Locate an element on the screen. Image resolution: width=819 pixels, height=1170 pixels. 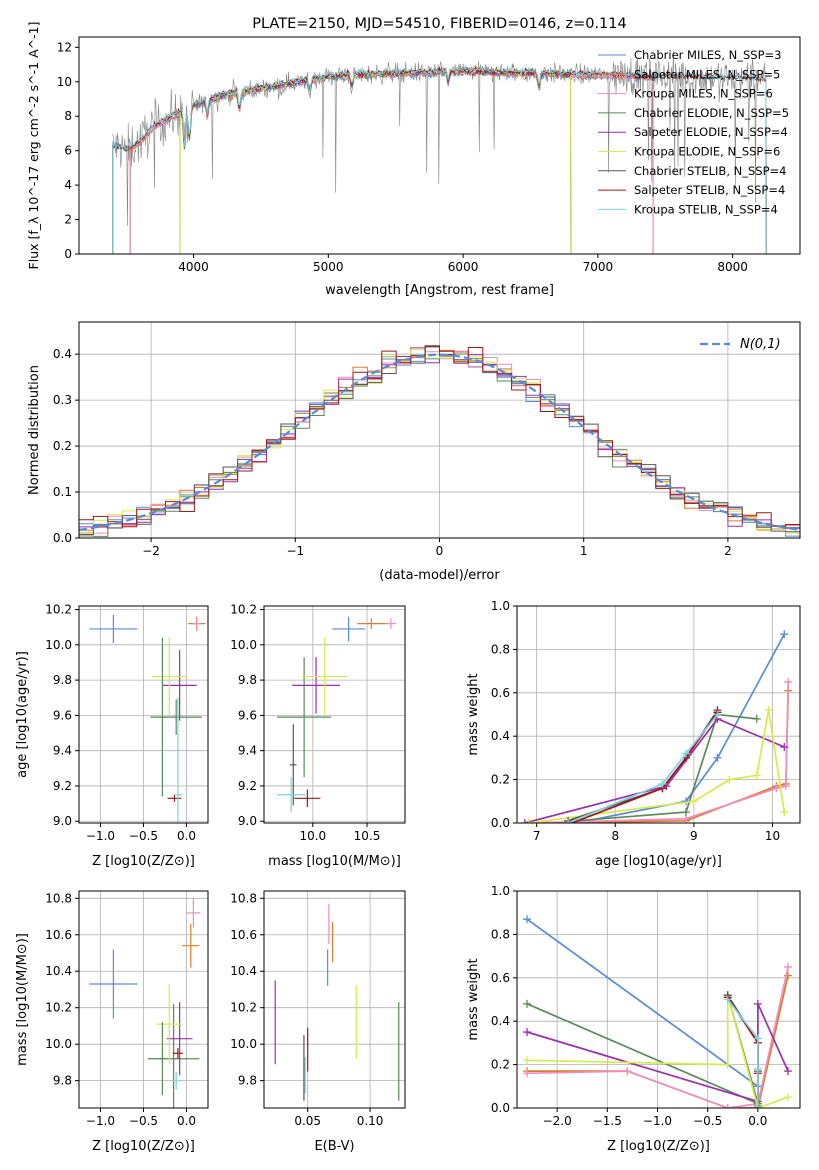
model-spectrum-kroupa_miles is located at coordinates (391, 162).